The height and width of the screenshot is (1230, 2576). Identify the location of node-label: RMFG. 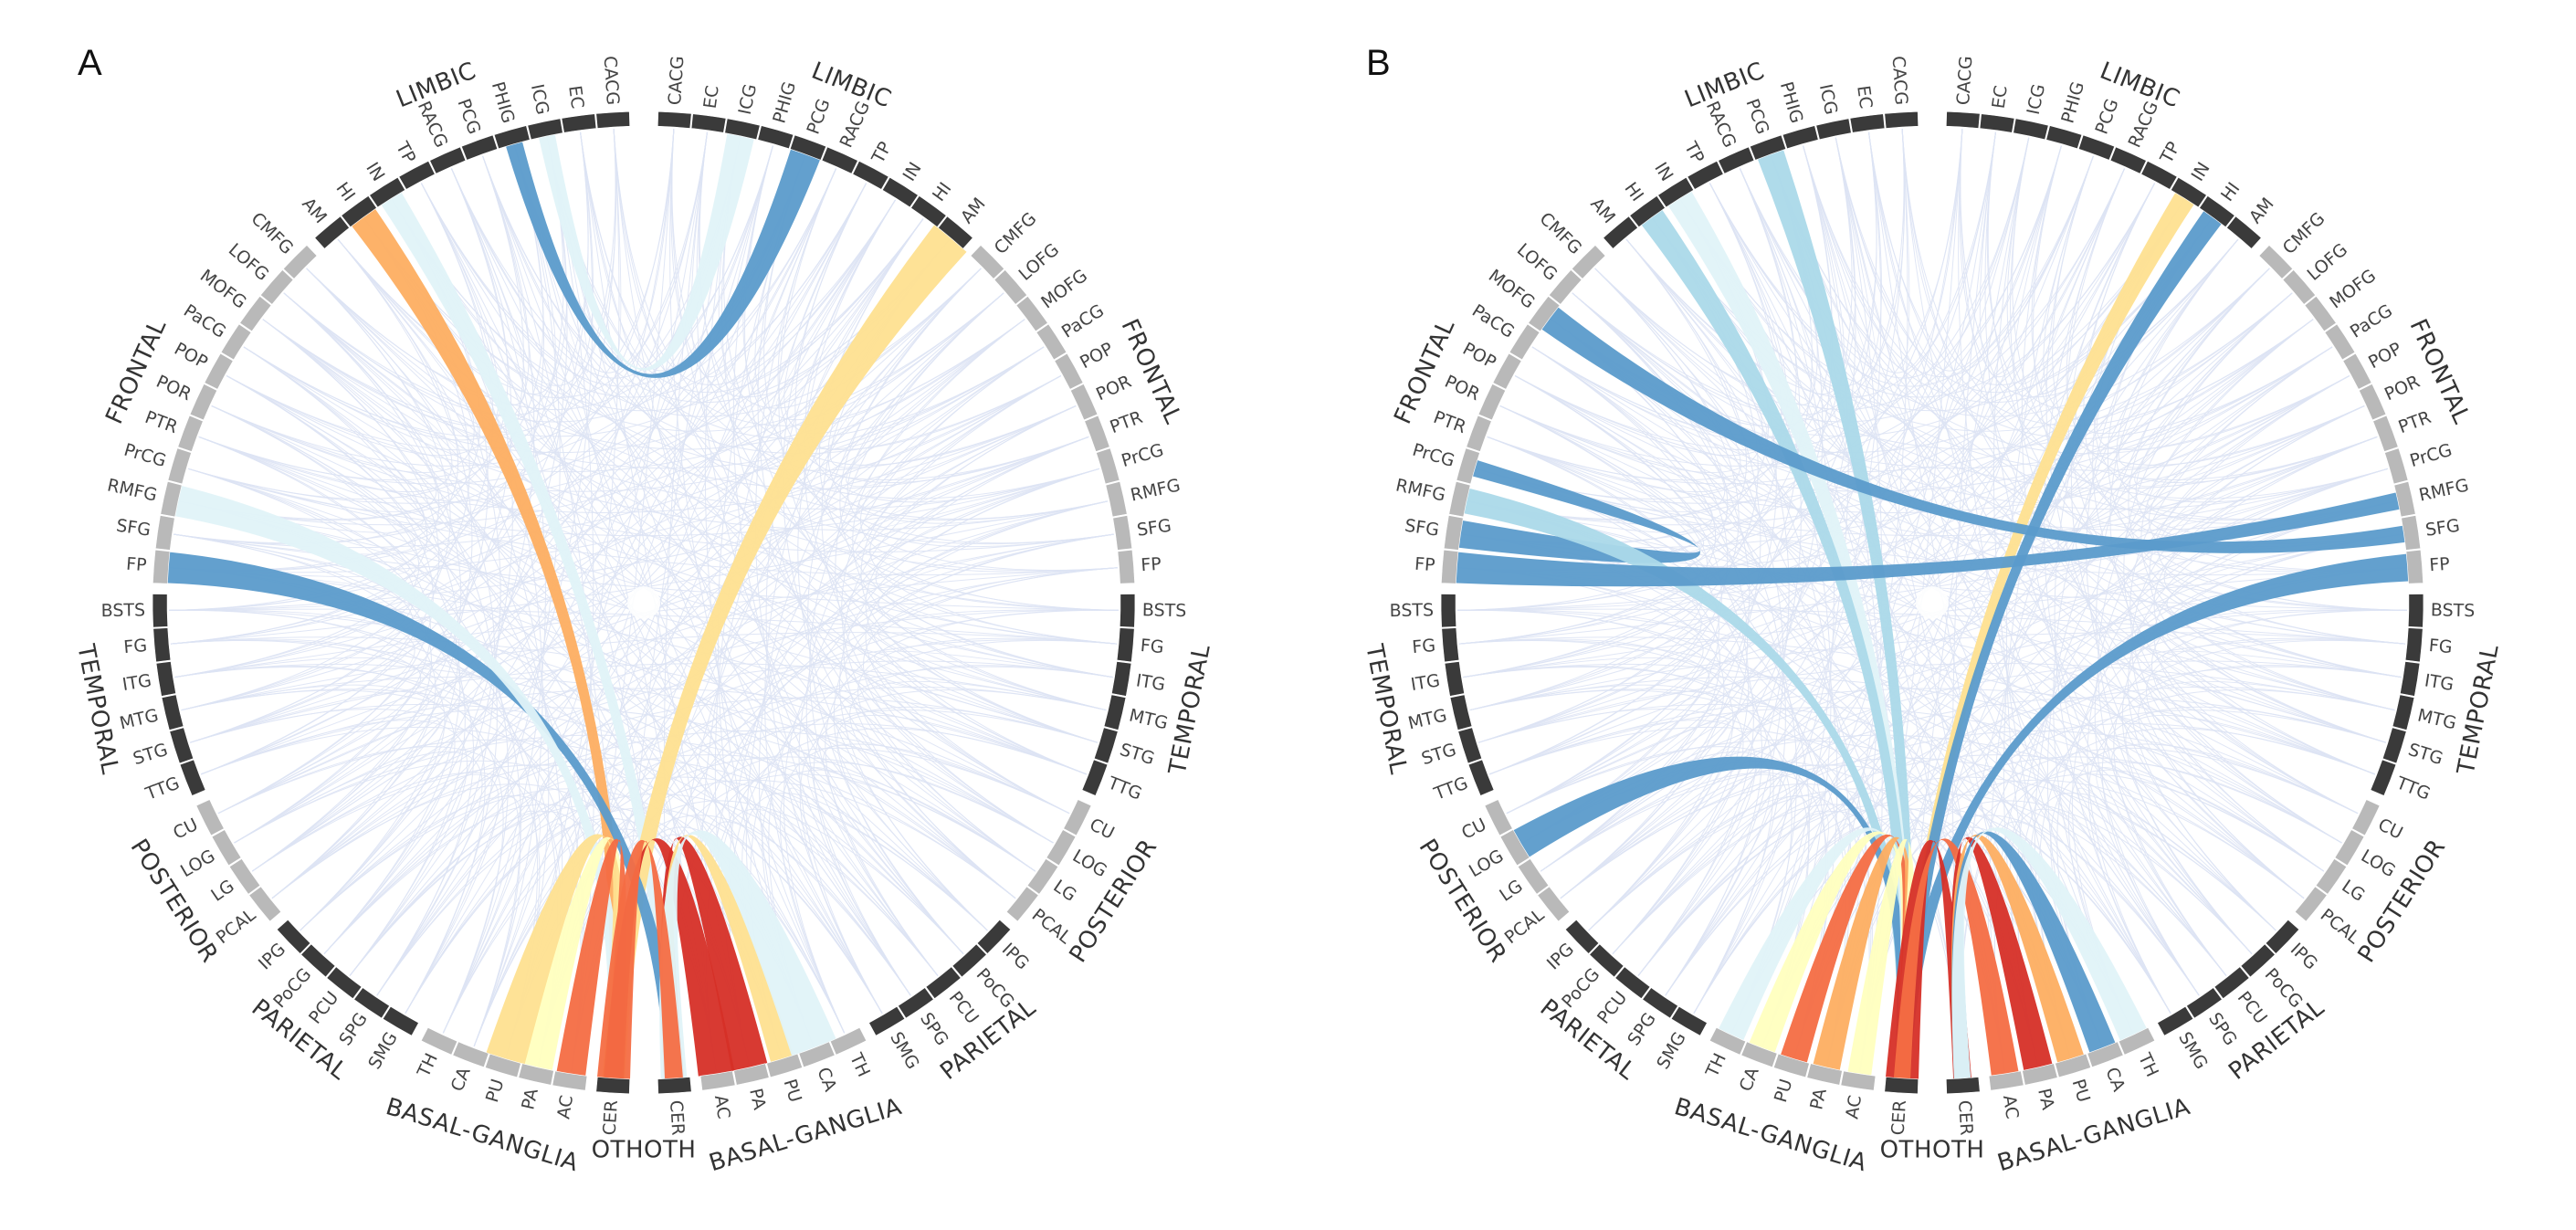
(132, 490).